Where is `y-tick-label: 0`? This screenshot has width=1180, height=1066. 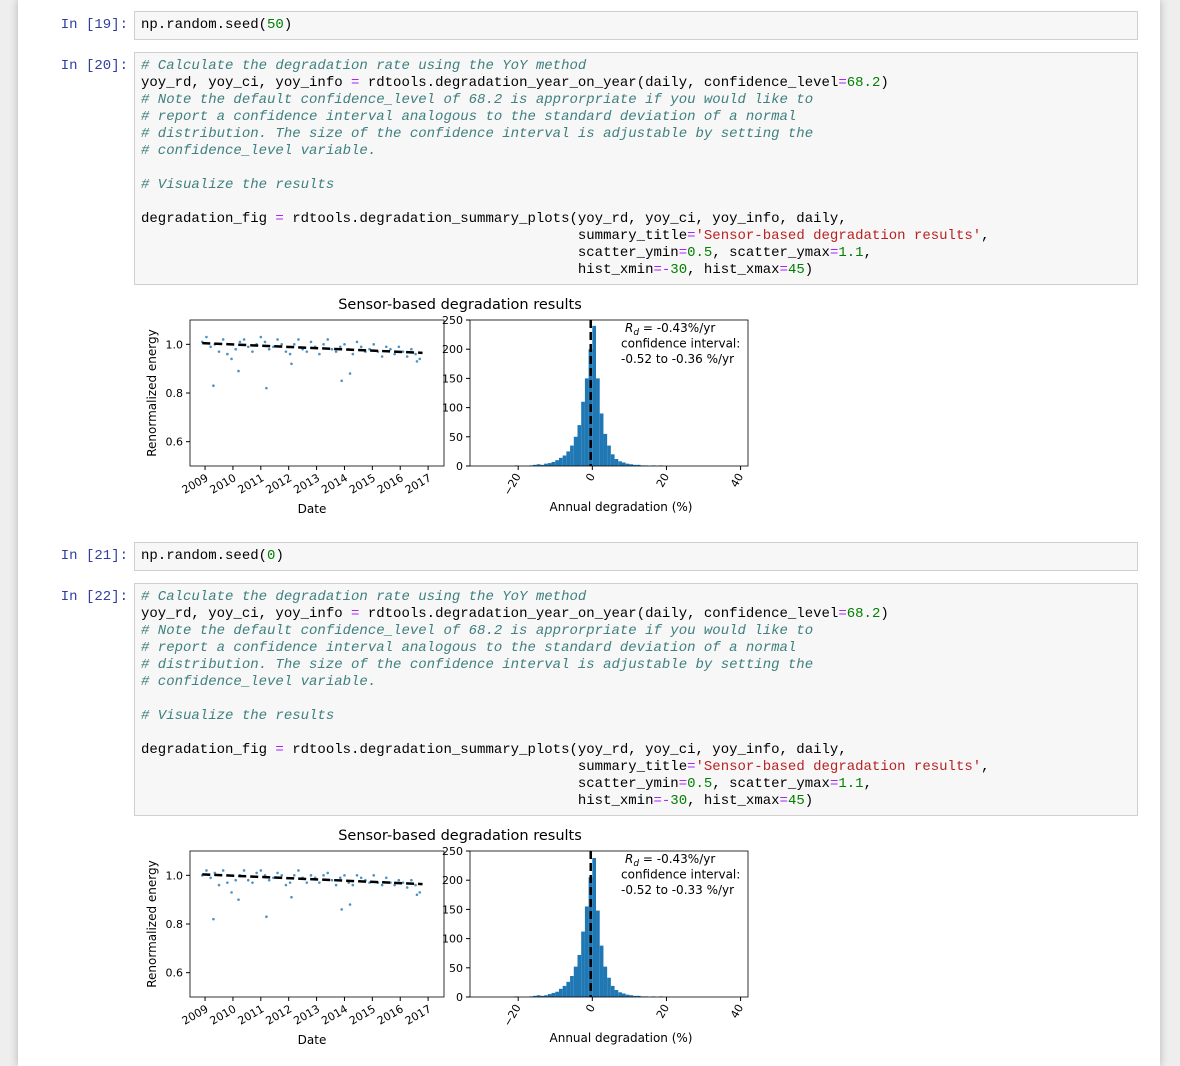
y-tick-label: 0 is located at coordinates (459, 997).